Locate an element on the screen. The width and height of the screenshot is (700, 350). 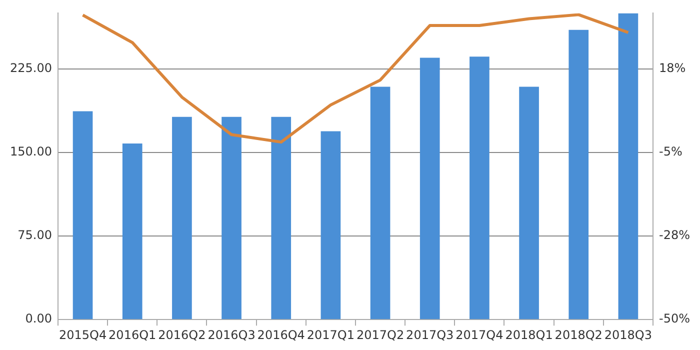
x-tick-label: 2016Q3 is located at coordinates (232, 335).